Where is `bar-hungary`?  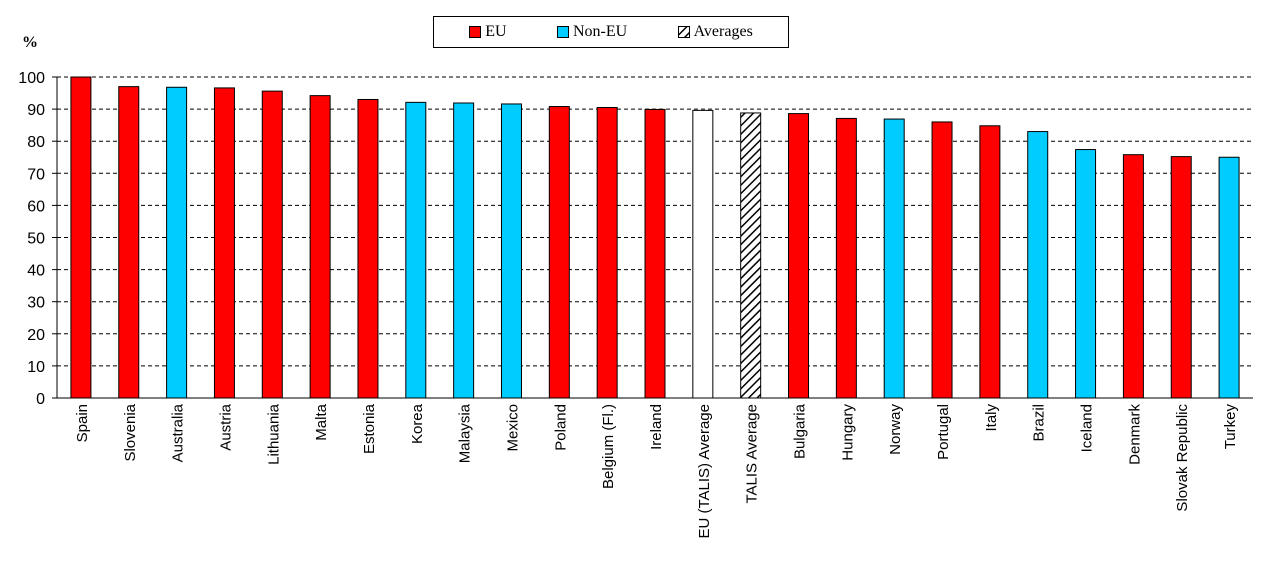
bar-hungary is located at coordinates (846, 258).